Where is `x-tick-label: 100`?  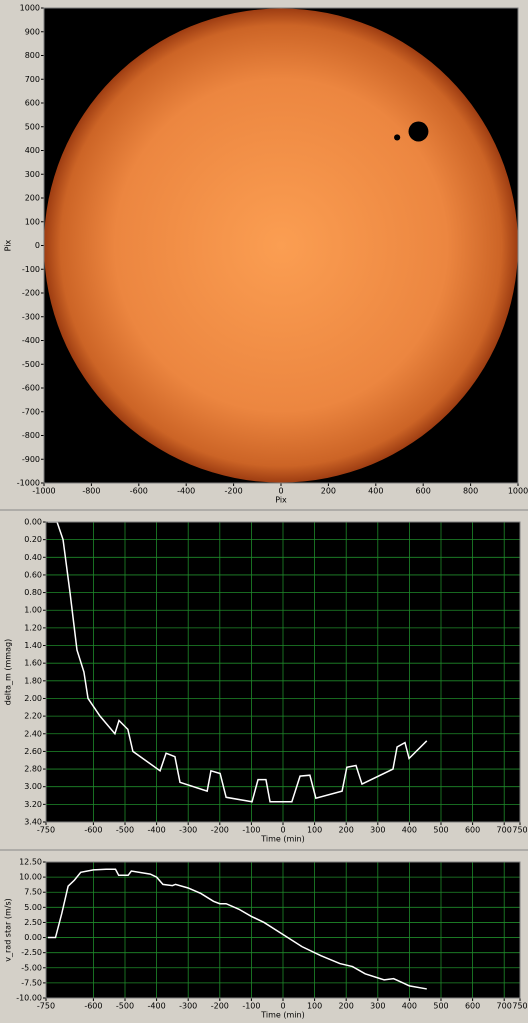
x-tick-label: 100 is located at coordinates (314, 1006).